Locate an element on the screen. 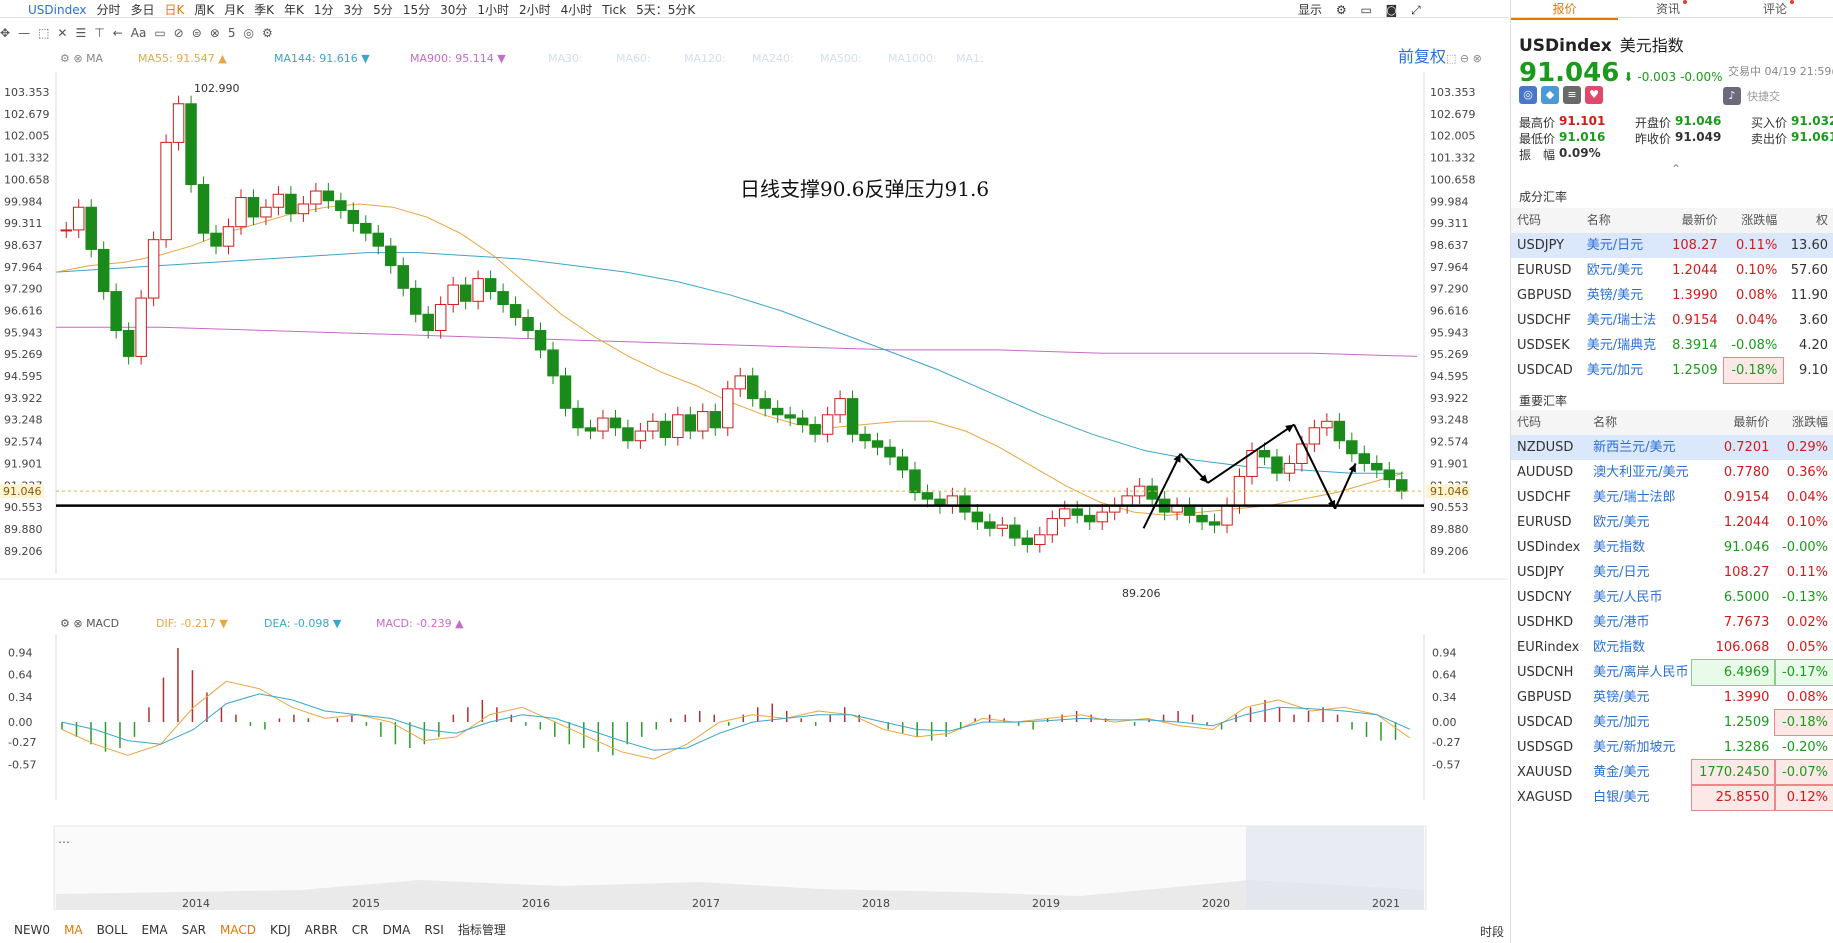 The height and width of the screenshot is (943, 1833). timeframe-0: 分时 is located at coordinates (108, 10).